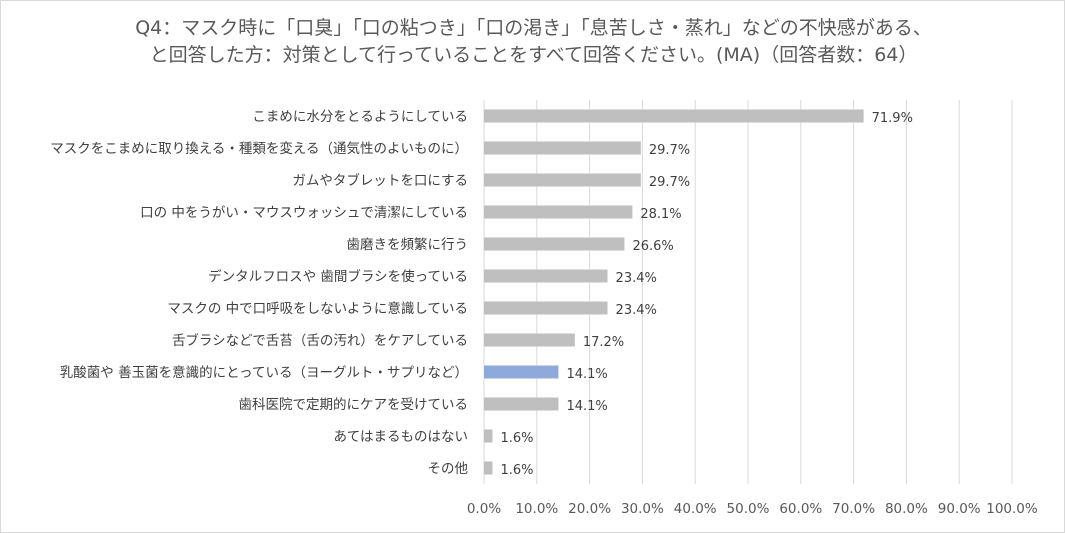 The image size is (1065, 533). I want to click on x-tick-label: 80.0%, so click(906, 509).